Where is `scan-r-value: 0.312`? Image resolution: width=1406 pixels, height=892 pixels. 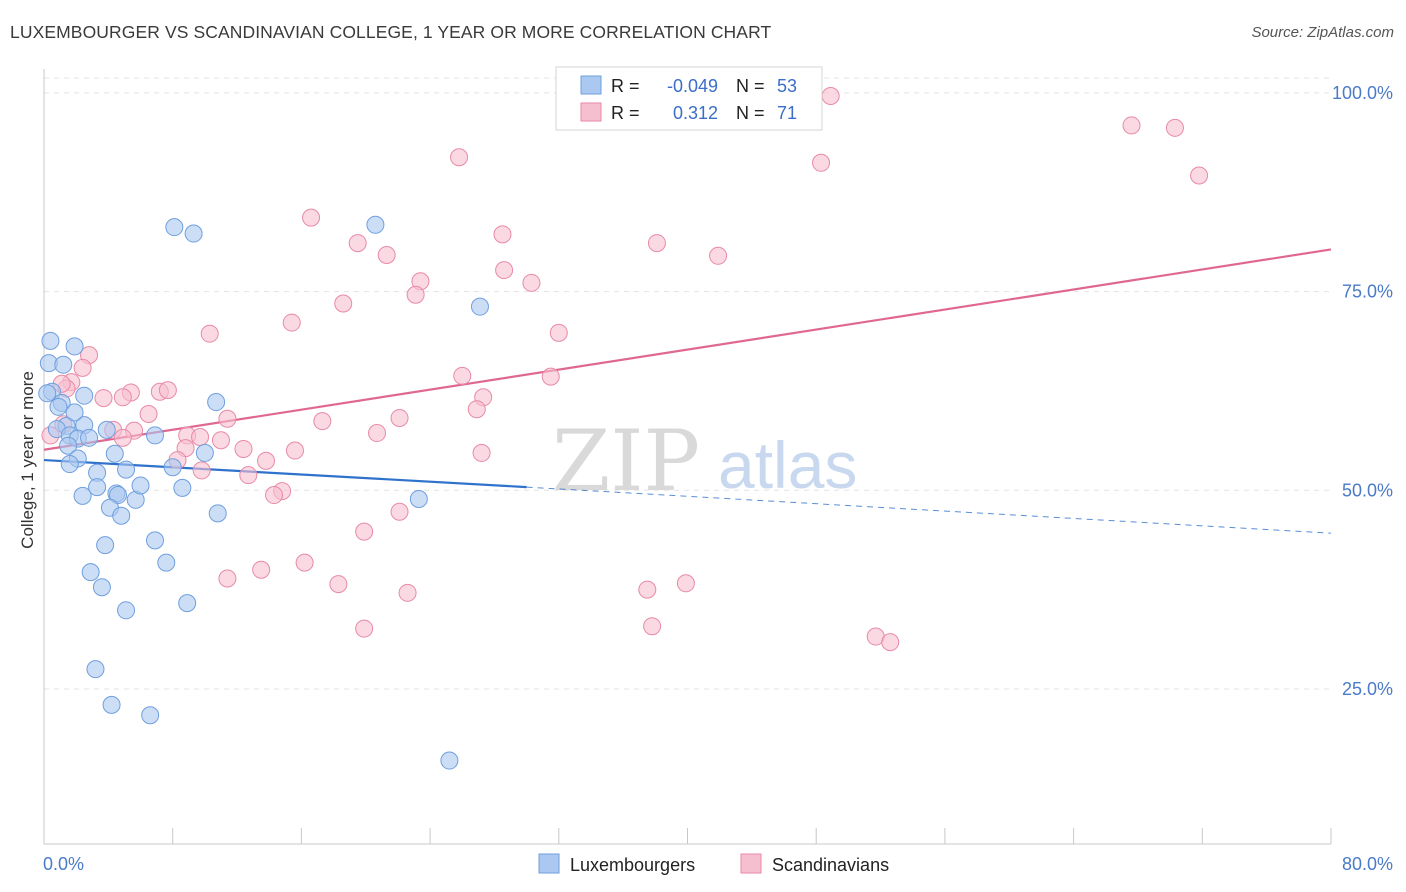
scan-r-value: 0.312 is located at coordinates (695, 113).